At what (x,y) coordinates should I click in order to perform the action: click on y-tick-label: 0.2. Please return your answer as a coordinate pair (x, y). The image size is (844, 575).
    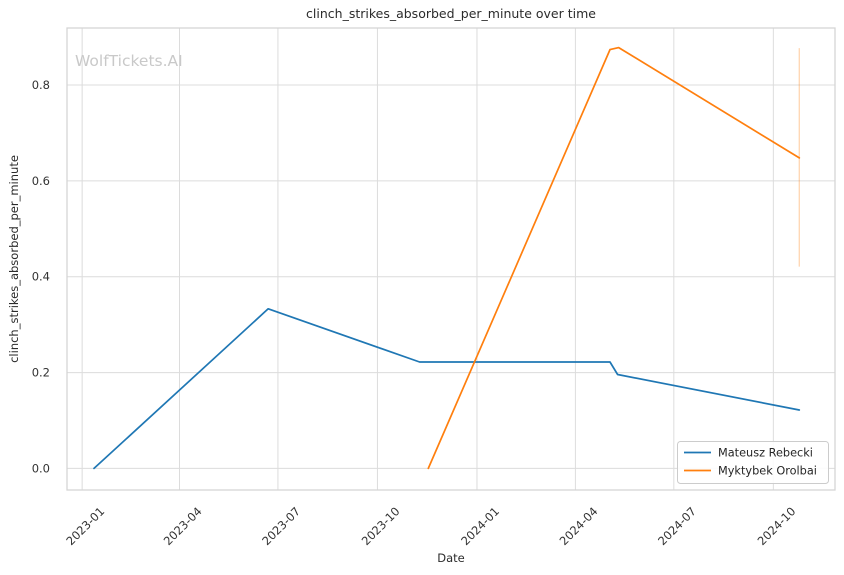
    Looking at the image, I should click on (41, 373).